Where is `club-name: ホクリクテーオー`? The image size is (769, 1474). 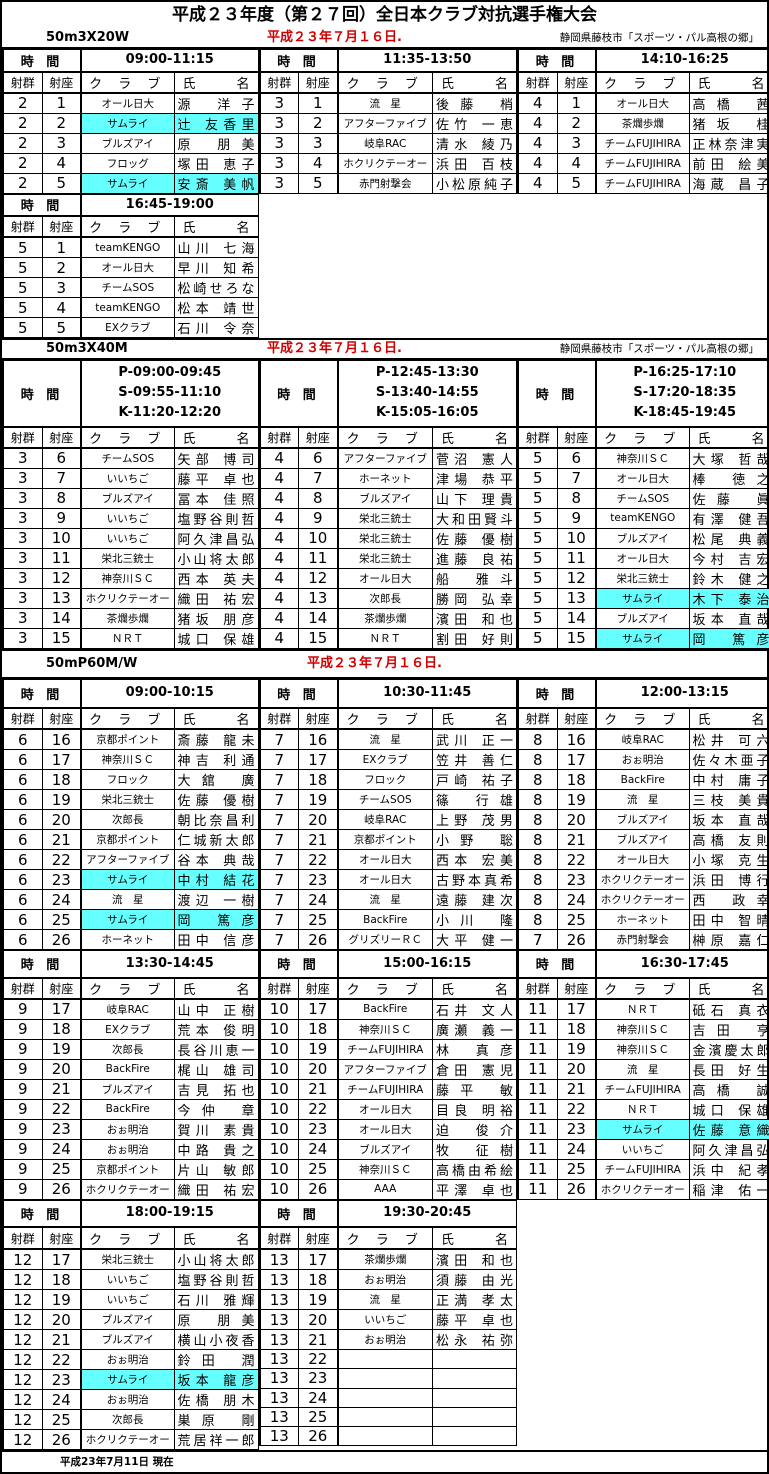
club-name: ホクリクテーオー is located at coordinates (127, 1189).